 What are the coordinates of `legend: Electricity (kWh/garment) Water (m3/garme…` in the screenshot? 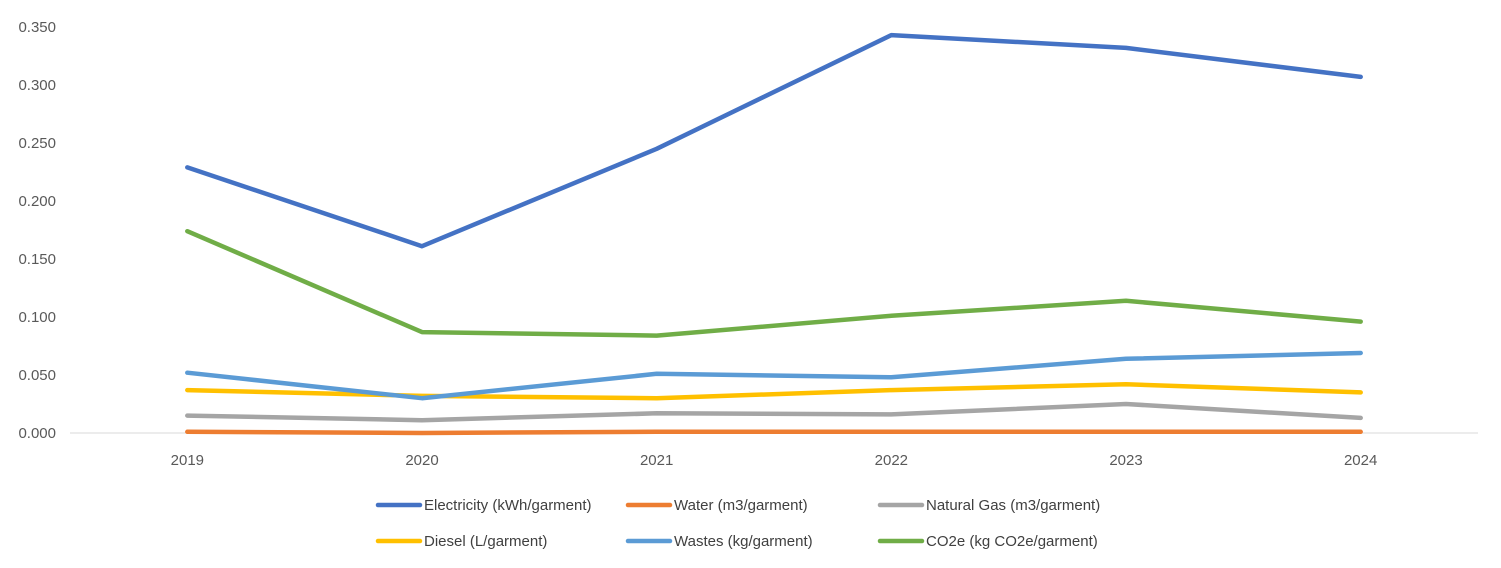 It's located at (737, 523).